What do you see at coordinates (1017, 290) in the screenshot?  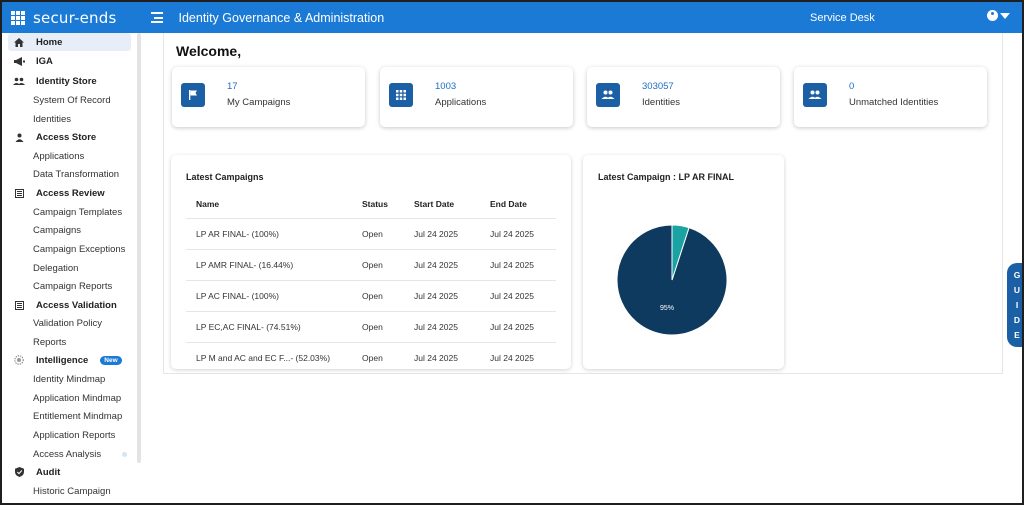 I see `guide-letter: U` at bounding box center [1017, 290].